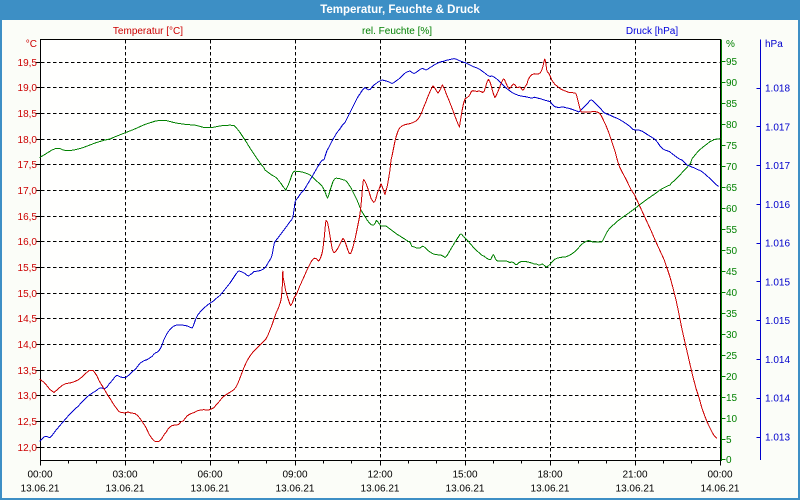 This screenshot has width=800, height=500. I want to click on svg-text: 1.013, so click(777, 438).